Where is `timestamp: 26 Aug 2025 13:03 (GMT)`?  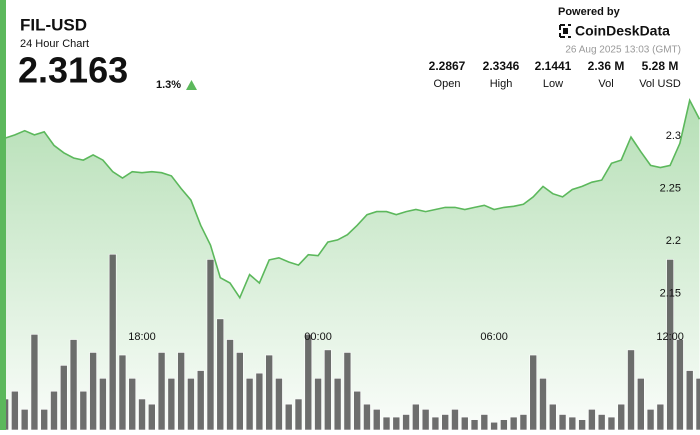 timestamp: 26 Aug 2025 13:03 (GMT) is located at coordinates (623, 50).